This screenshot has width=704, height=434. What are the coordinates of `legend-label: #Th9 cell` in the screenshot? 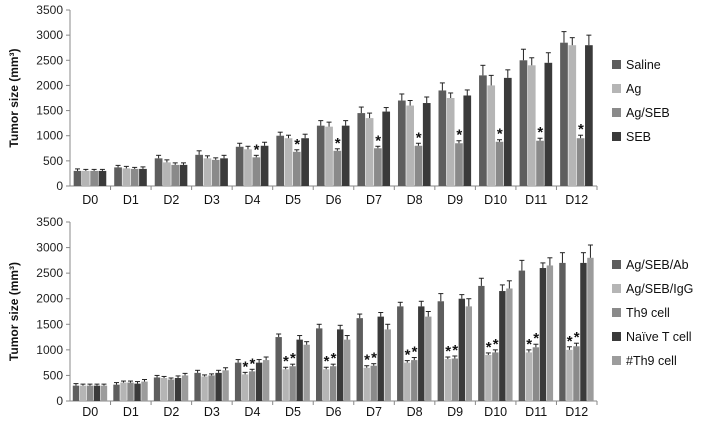 It's located at (651, 361).